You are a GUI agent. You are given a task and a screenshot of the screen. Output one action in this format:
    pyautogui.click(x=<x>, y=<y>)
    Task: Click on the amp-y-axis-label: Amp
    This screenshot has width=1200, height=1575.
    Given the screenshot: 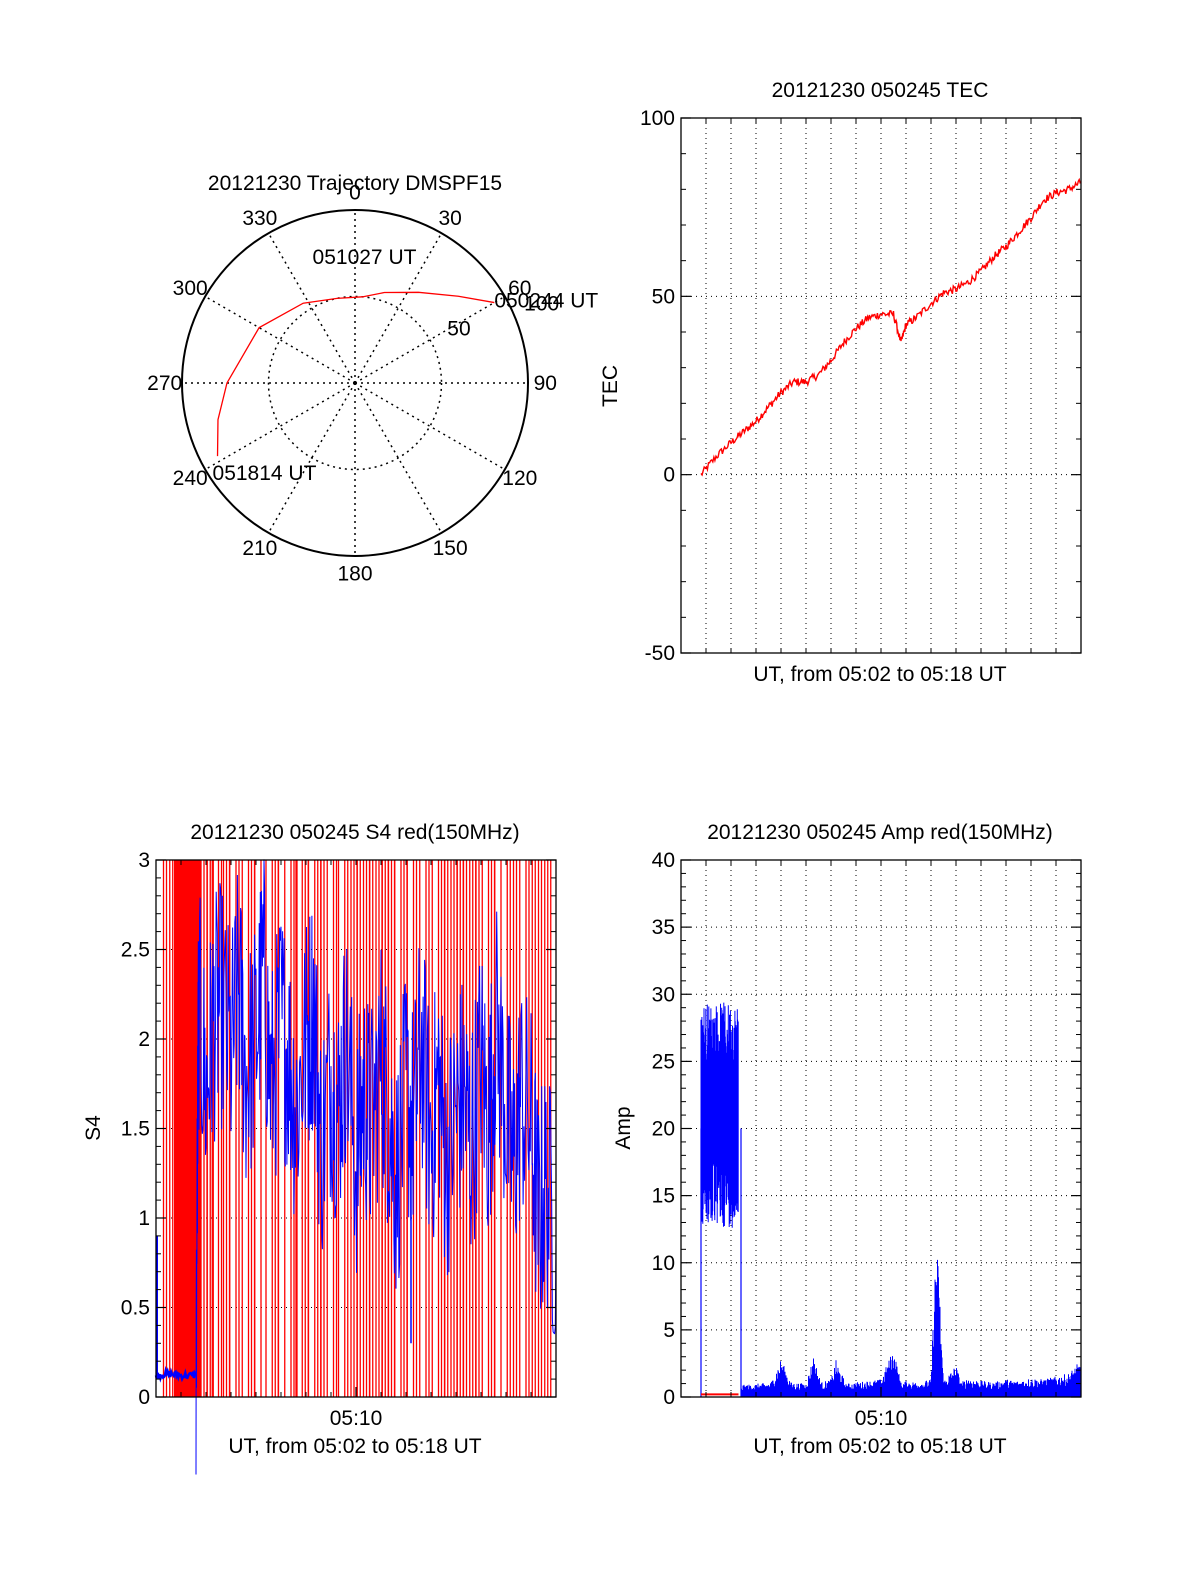 What is the action you would take?
    pyautogui.click(x=623, y=1127)
    